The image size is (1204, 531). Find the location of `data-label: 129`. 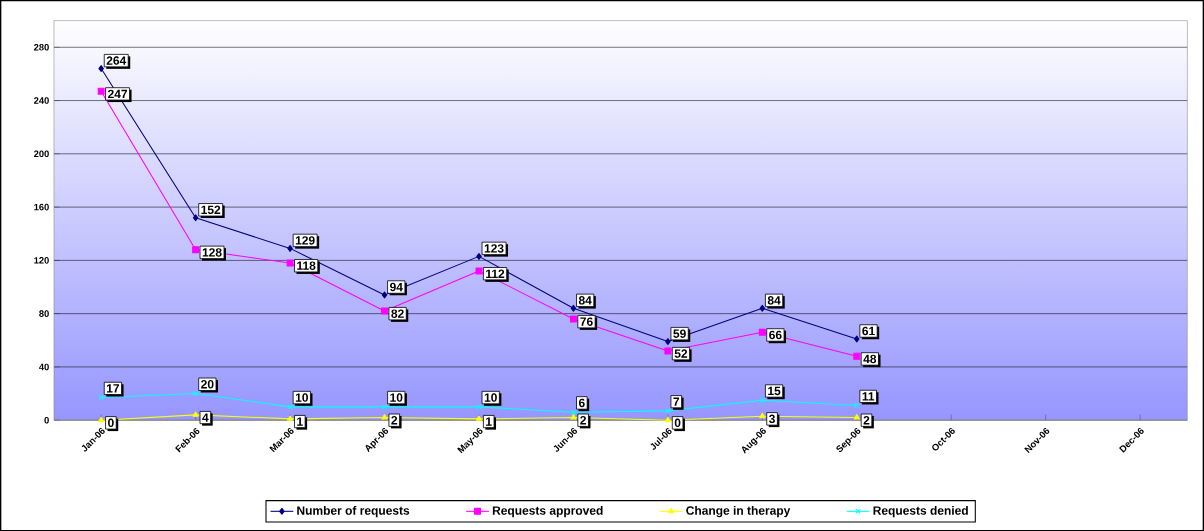

data-label: 129 is located at coordinates (305, 240).